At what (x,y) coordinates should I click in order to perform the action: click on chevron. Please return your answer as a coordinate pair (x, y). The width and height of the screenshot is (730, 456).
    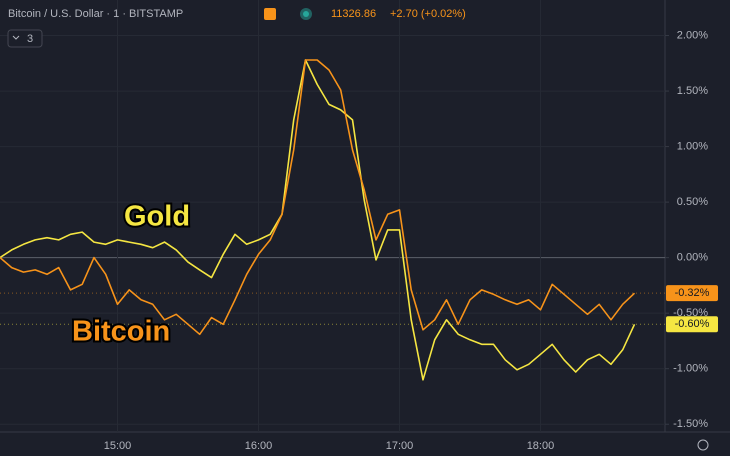
    Looking at the image, I should click on (16, 37).